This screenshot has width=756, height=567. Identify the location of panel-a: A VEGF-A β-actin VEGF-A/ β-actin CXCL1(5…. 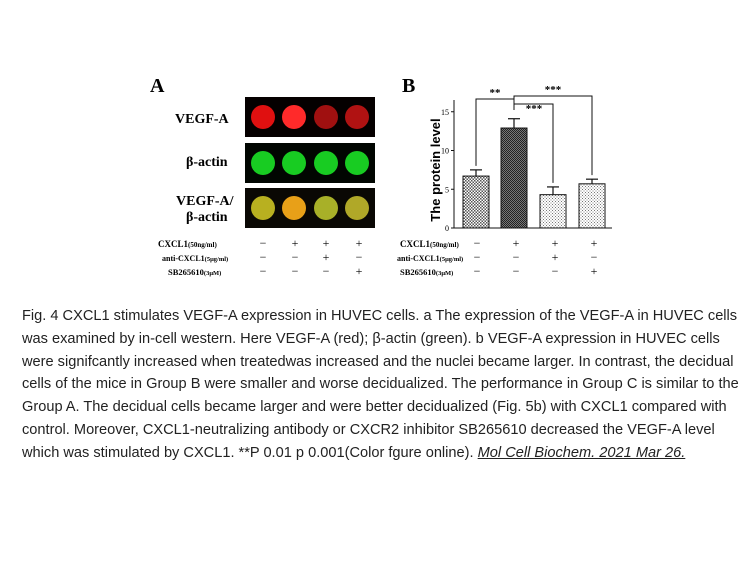
(262, 176).